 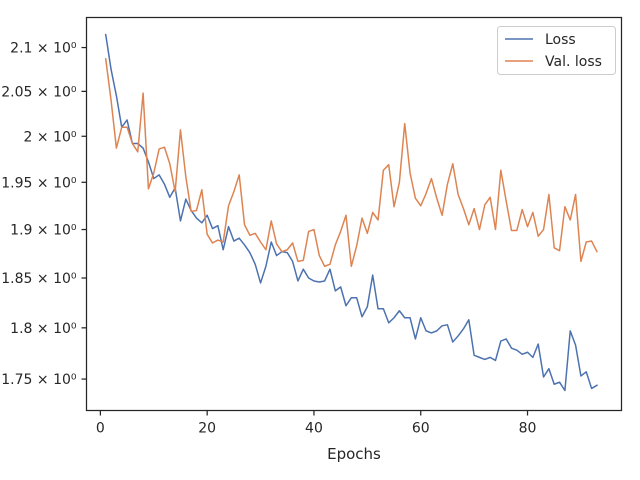 I want to click on x-tick-label: 20, so click(x=207, y=429).